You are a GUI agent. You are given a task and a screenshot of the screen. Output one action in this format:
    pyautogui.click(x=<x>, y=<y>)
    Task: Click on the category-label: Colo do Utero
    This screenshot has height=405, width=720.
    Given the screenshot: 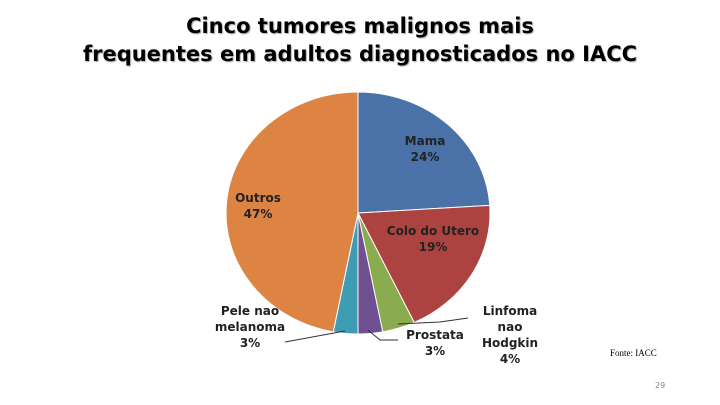 What is the action you would take?
    pyautogui.click(x=433, y=231)
    